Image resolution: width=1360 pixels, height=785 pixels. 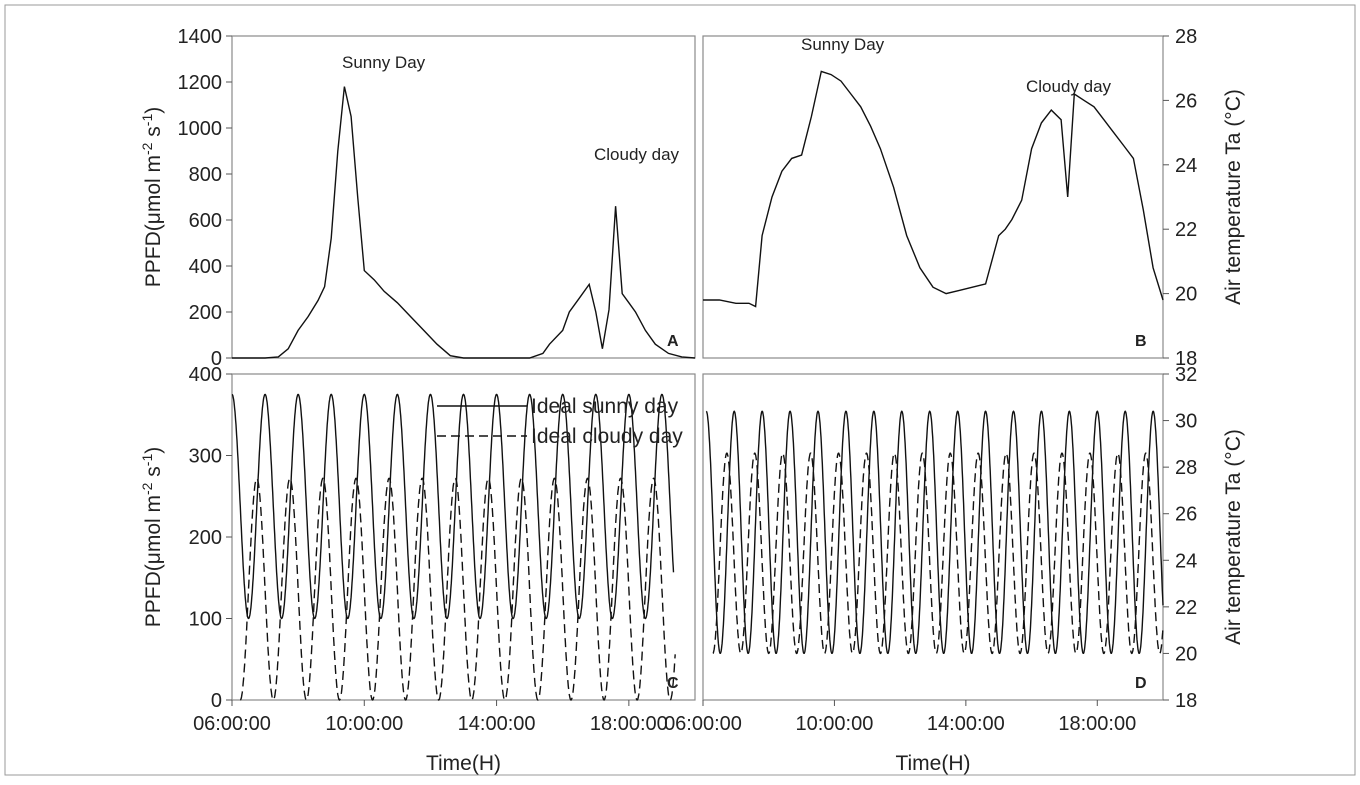 I want to click on panel-d-y-ticks: 18 20 22 24 26 28 30 32, so click(x=1180, y=538).